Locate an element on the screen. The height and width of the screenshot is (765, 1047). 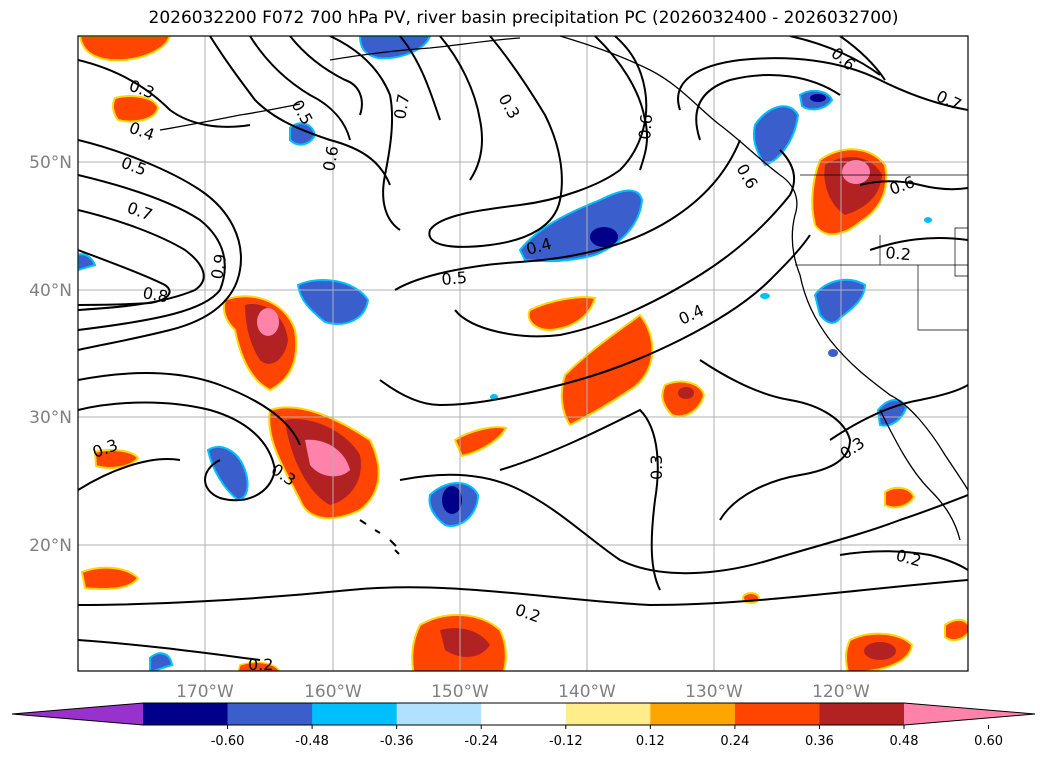
hawaii-islands is located at coordinates (379, 537).